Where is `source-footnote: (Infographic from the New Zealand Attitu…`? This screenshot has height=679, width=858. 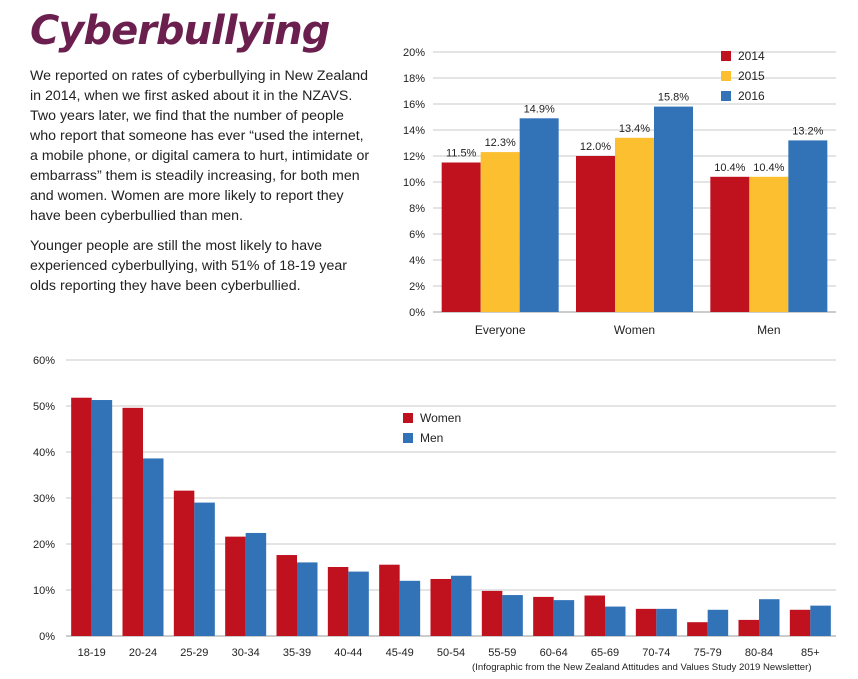
source-footnote: (Infographic from the New Zealand Attitu… is located at coordinates (642, 667).